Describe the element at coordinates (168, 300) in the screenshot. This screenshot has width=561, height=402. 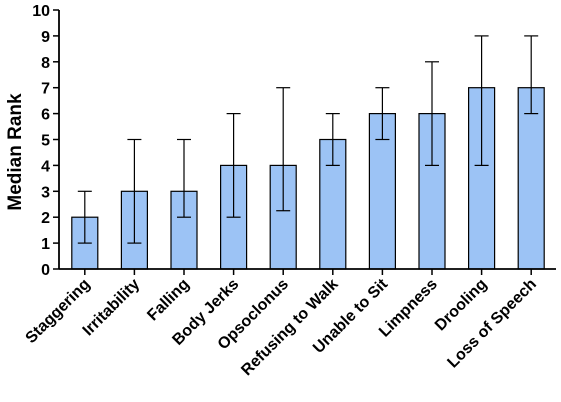
I see `x-tick-label: Falling` at that location.